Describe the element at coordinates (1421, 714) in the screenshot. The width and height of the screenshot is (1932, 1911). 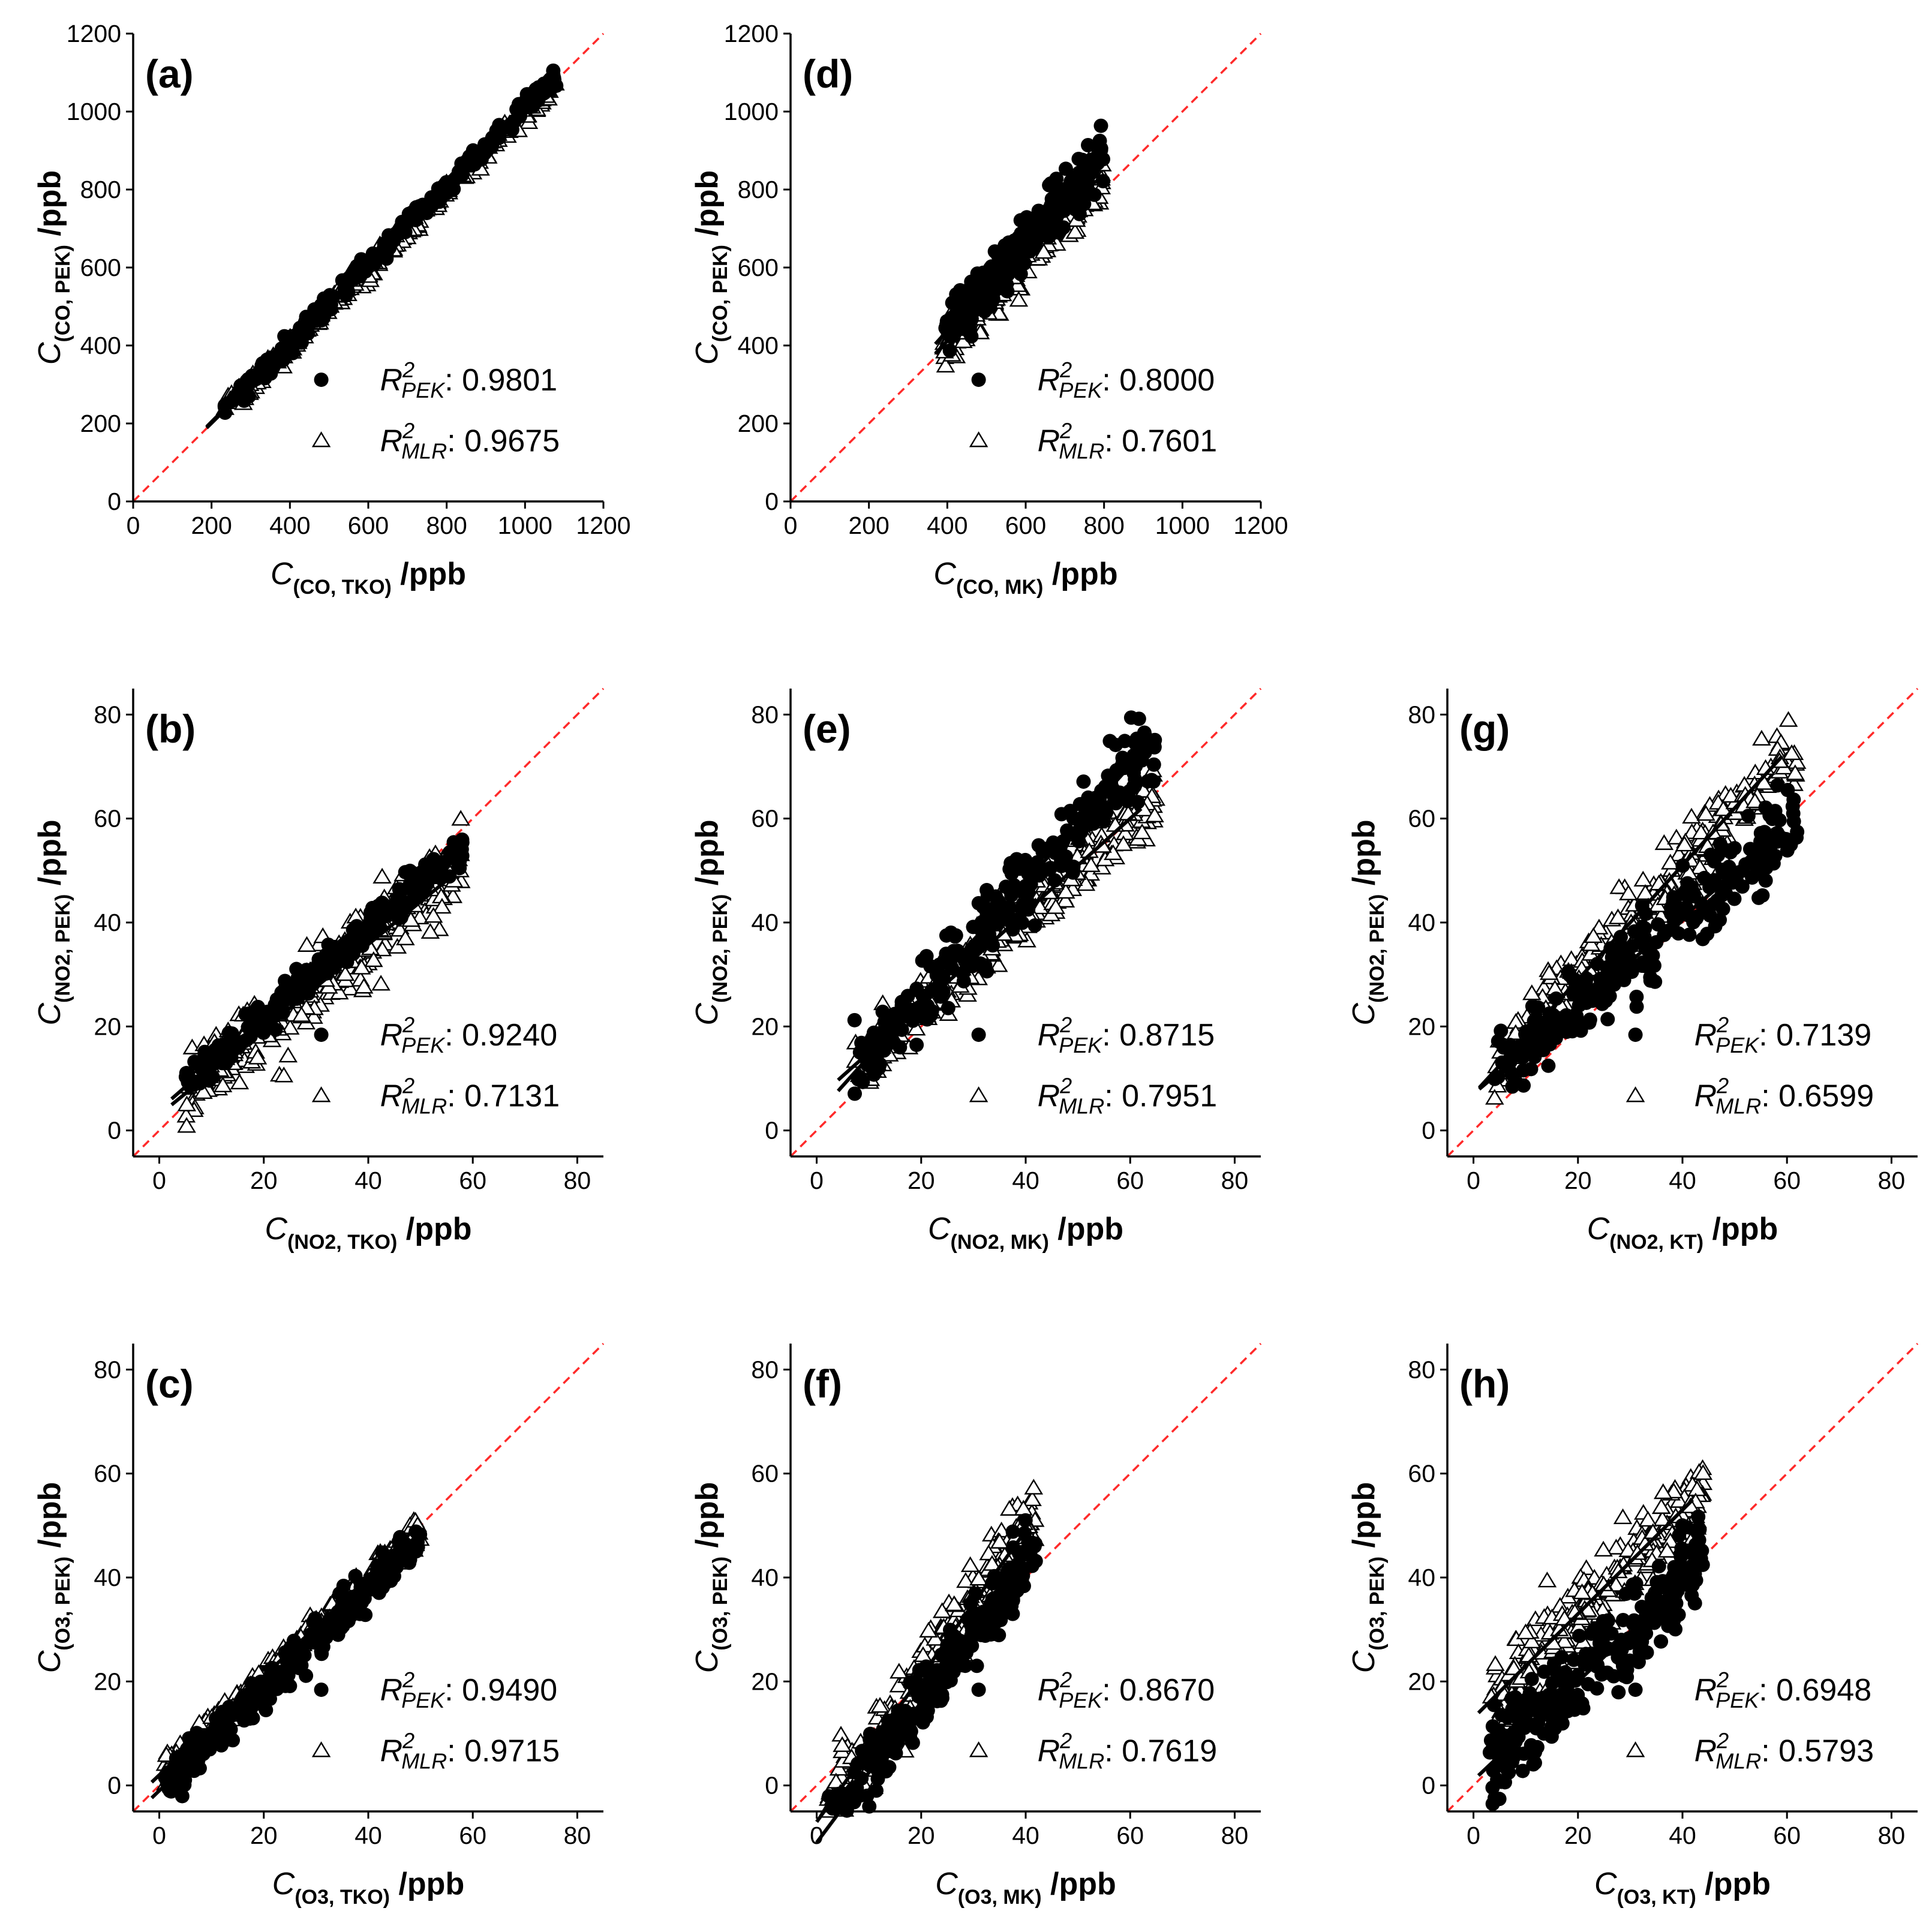
I see `y-tick-label: 80` at that location.